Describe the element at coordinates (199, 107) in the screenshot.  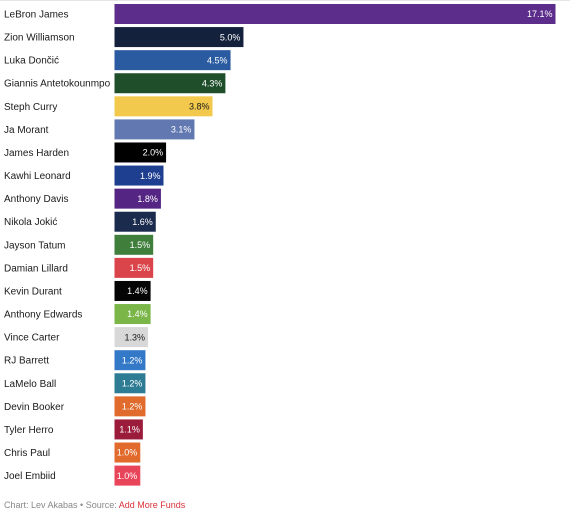
I see `value-label: 3.8%` at that location.